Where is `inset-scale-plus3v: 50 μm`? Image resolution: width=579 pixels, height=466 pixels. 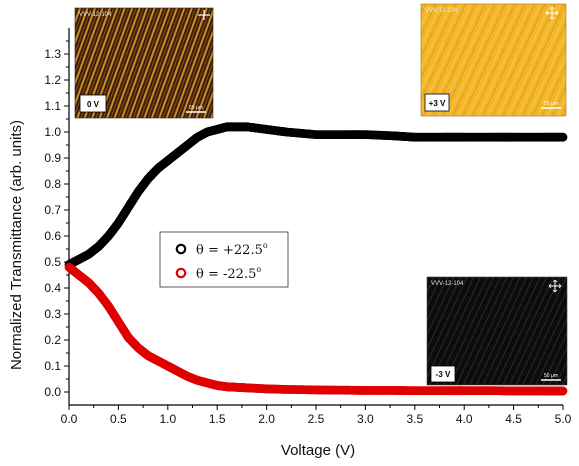
inset-scale-plus3v: 50 μm is located at coordinates (551, 104).